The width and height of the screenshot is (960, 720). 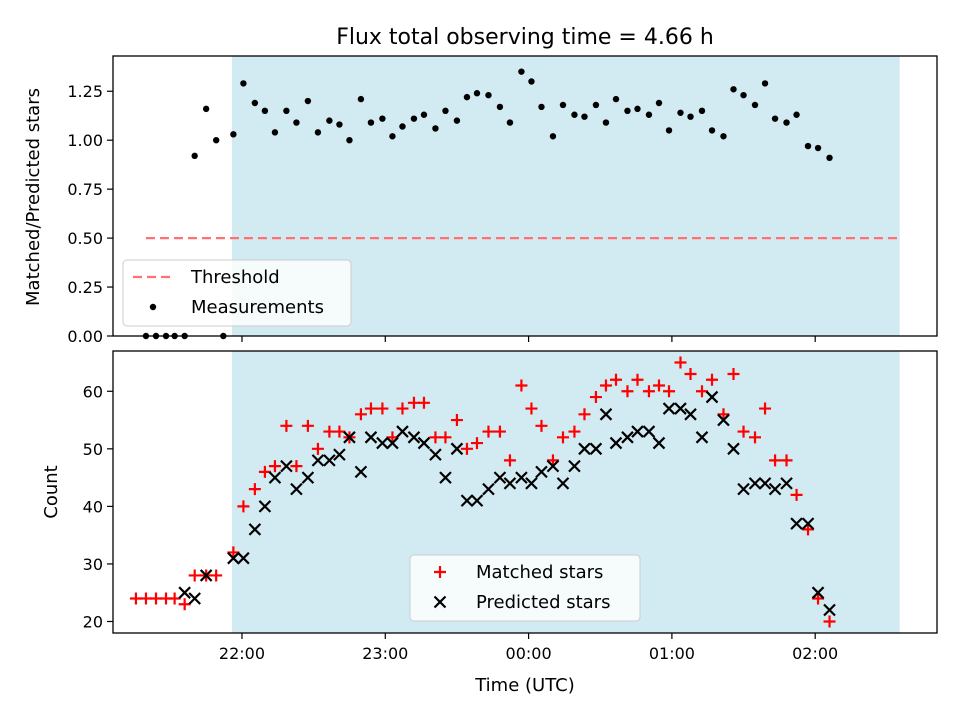 I want to click on legend-measurements-label: Measurements, so click(x=257, y=307).